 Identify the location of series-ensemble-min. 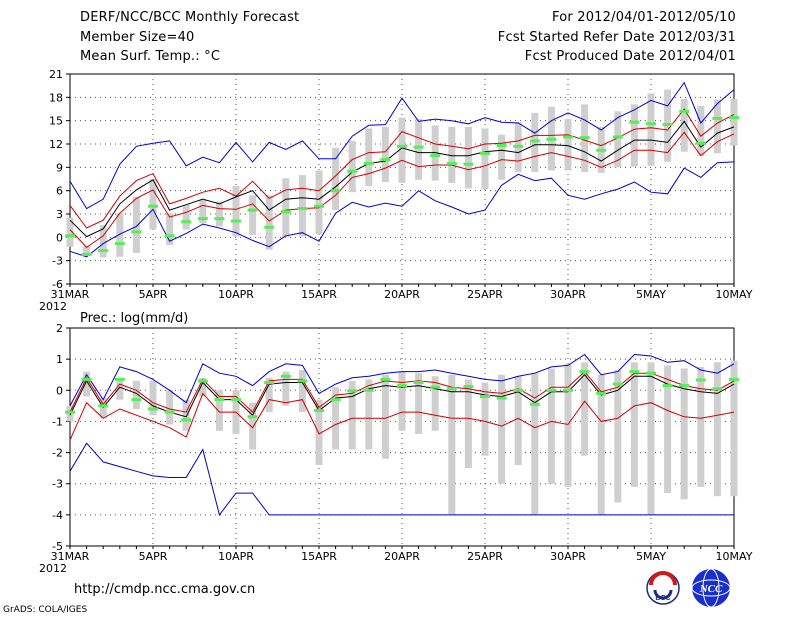
(401, 479).